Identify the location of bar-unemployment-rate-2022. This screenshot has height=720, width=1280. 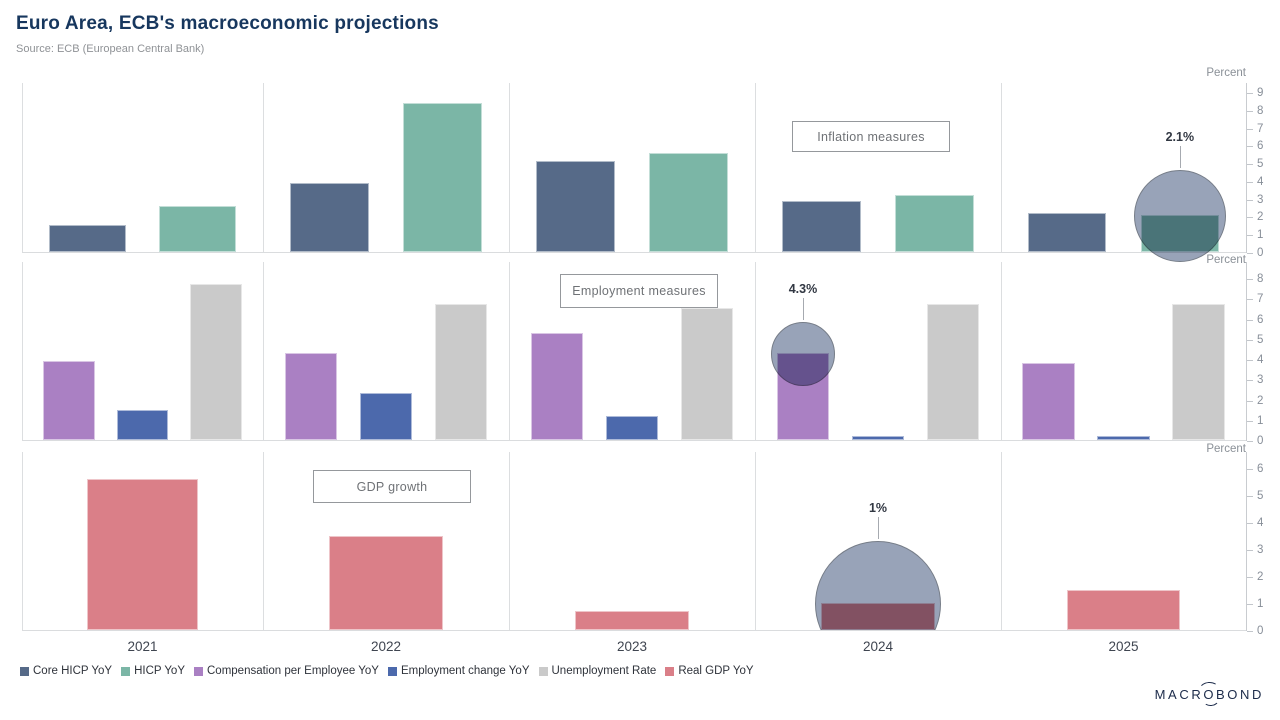
(461, 372).